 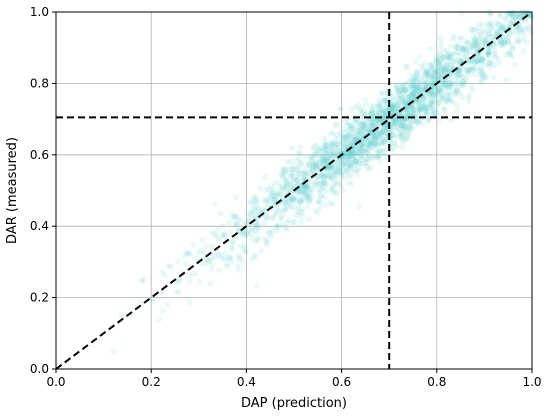 I want to click on y-tick-label: 0.6, so click(x=39, y=155).